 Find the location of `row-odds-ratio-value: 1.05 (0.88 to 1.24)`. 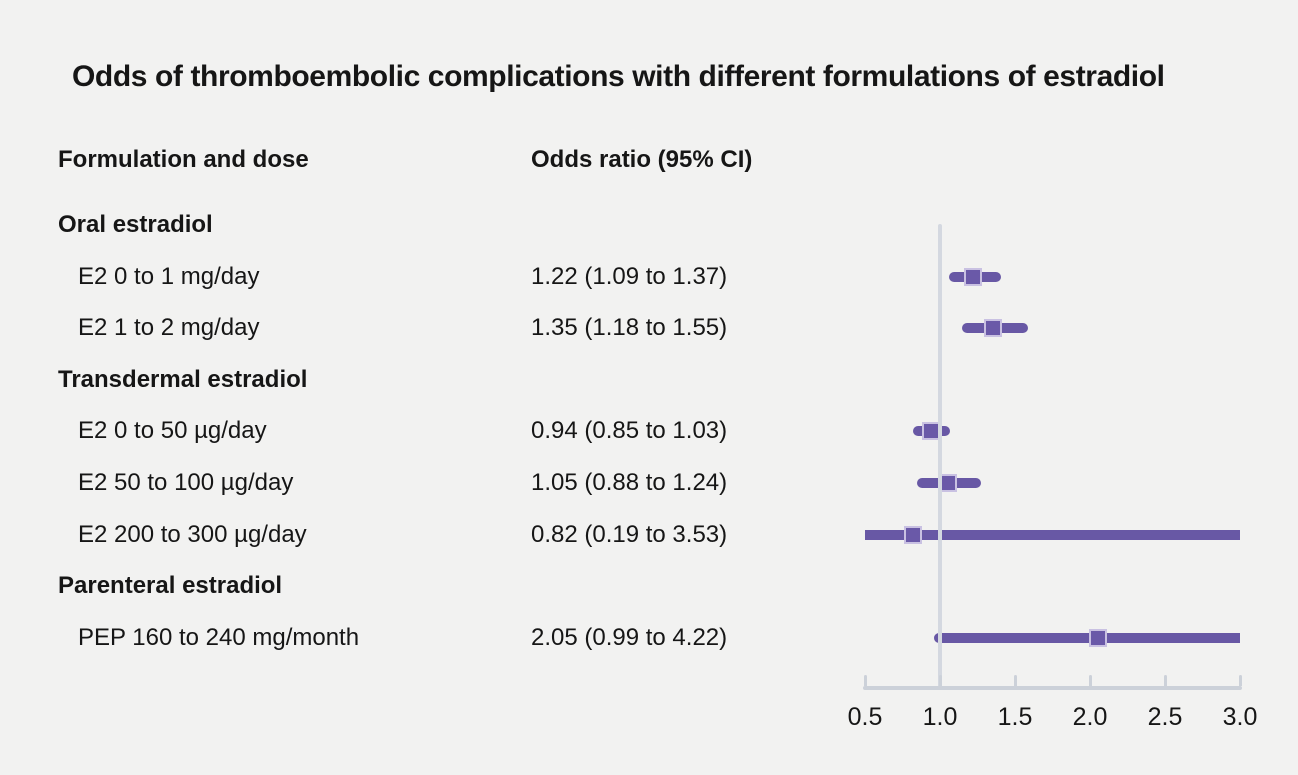

row-odds-ratio-value: 1.05 (0.88 to 1.24) is located at coordinates (629, 482).